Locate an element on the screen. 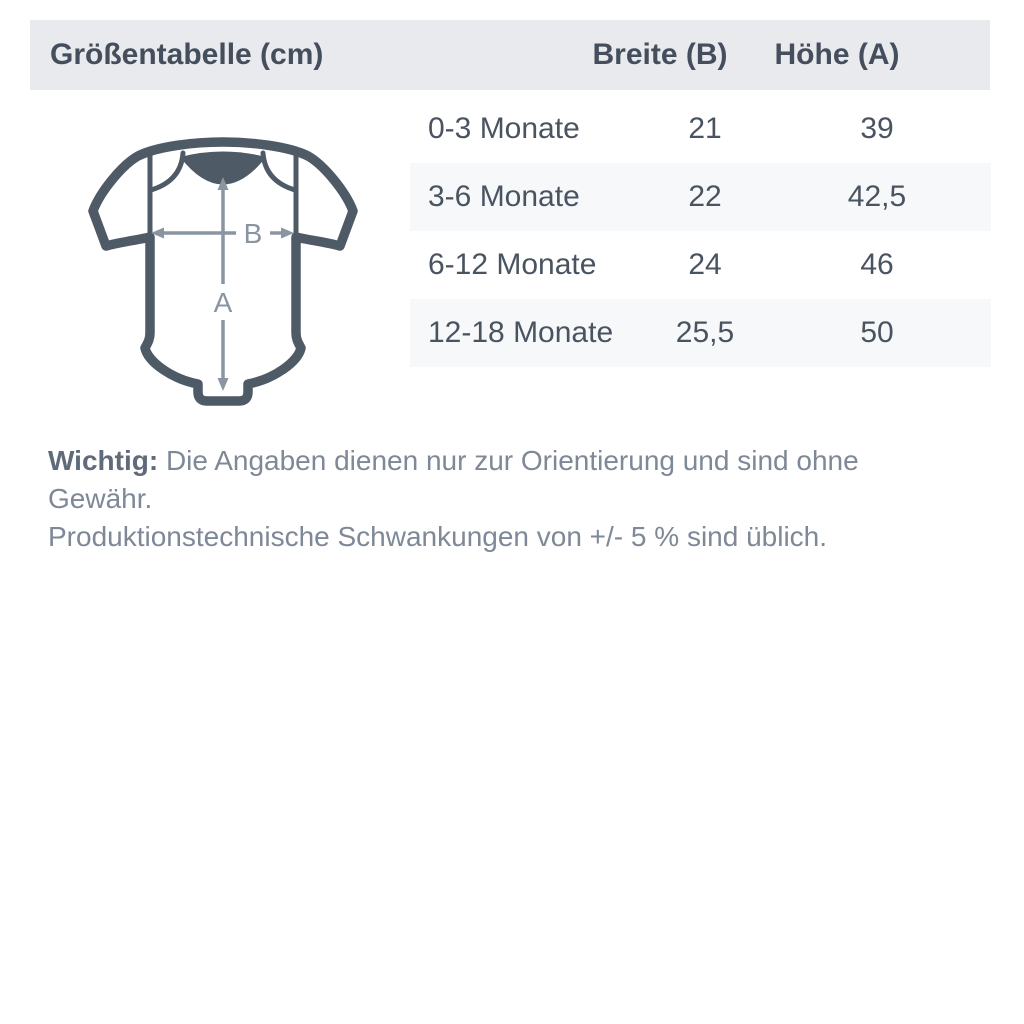 This screenshot has width=1024, height=1024. size-table-header: Größentabelle (cm) Breite (B) Höhe (A) is located at coordinates (510, 55).